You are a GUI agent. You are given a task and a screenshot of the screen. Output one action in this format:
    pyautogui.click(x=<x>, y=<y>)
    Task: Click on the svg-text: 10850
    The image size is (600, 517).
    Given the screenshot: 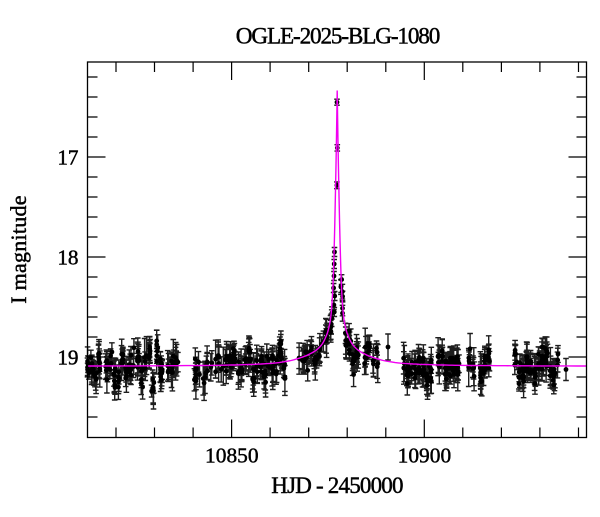 What is the action you would take?
    pyautogui.click(x=231, y=455)
    